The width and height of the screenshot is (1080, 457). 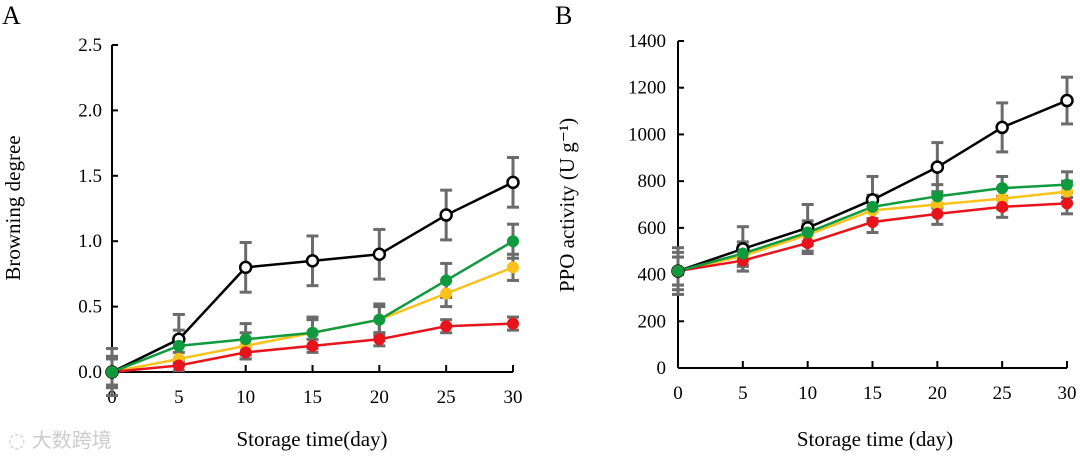 What do you see at coordinates (11, 15) in the screenshot?
I see `panel-label: A` at bounding box center [11, 15].